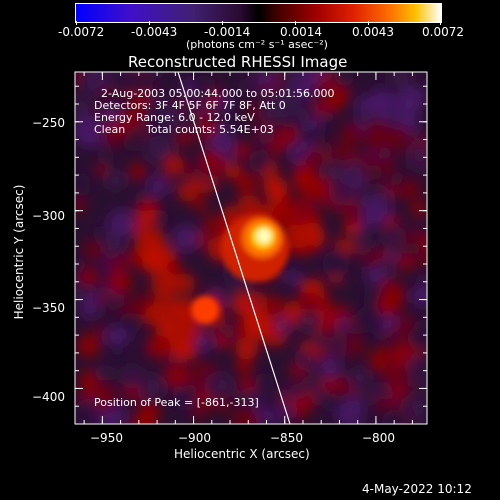 The height and width of the screenshot is (500, 500). Describe the element at coordinates (106, 438) in the screenshot. I see `x-tick-label: −950` at that location.